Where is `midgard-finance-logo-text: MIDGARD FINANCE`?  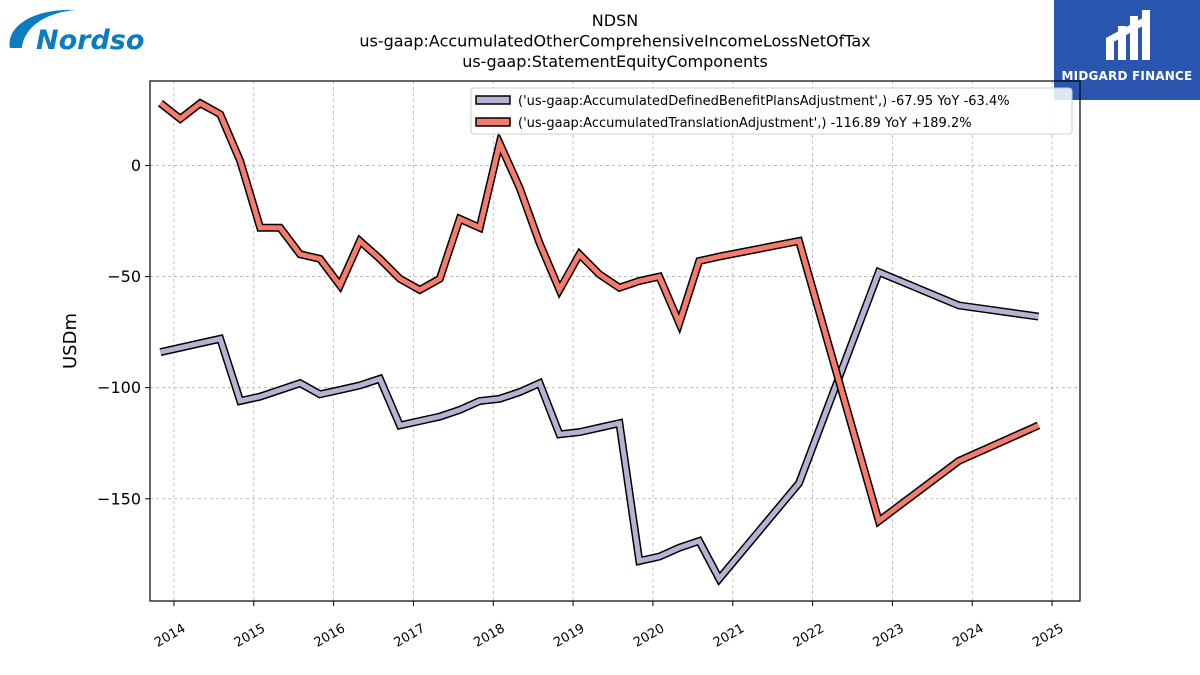 midgard-finance-logo-text: MIDGARD FINANCE is located at coordinates (1127, 76).